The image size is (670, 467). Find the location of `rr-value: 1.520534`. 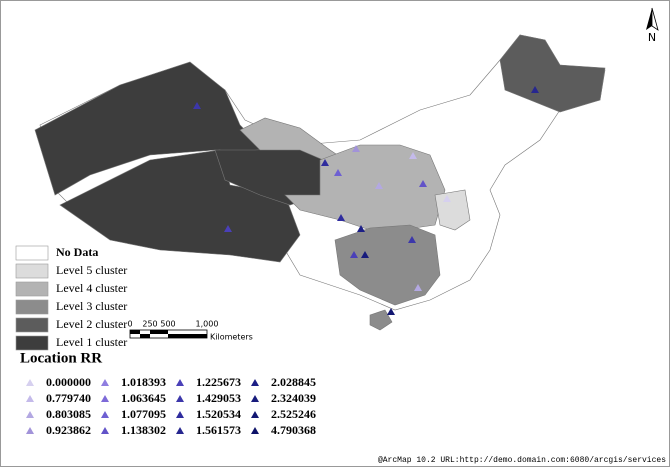

rr-value: 1.520534 is located at coordinates (218, 414).